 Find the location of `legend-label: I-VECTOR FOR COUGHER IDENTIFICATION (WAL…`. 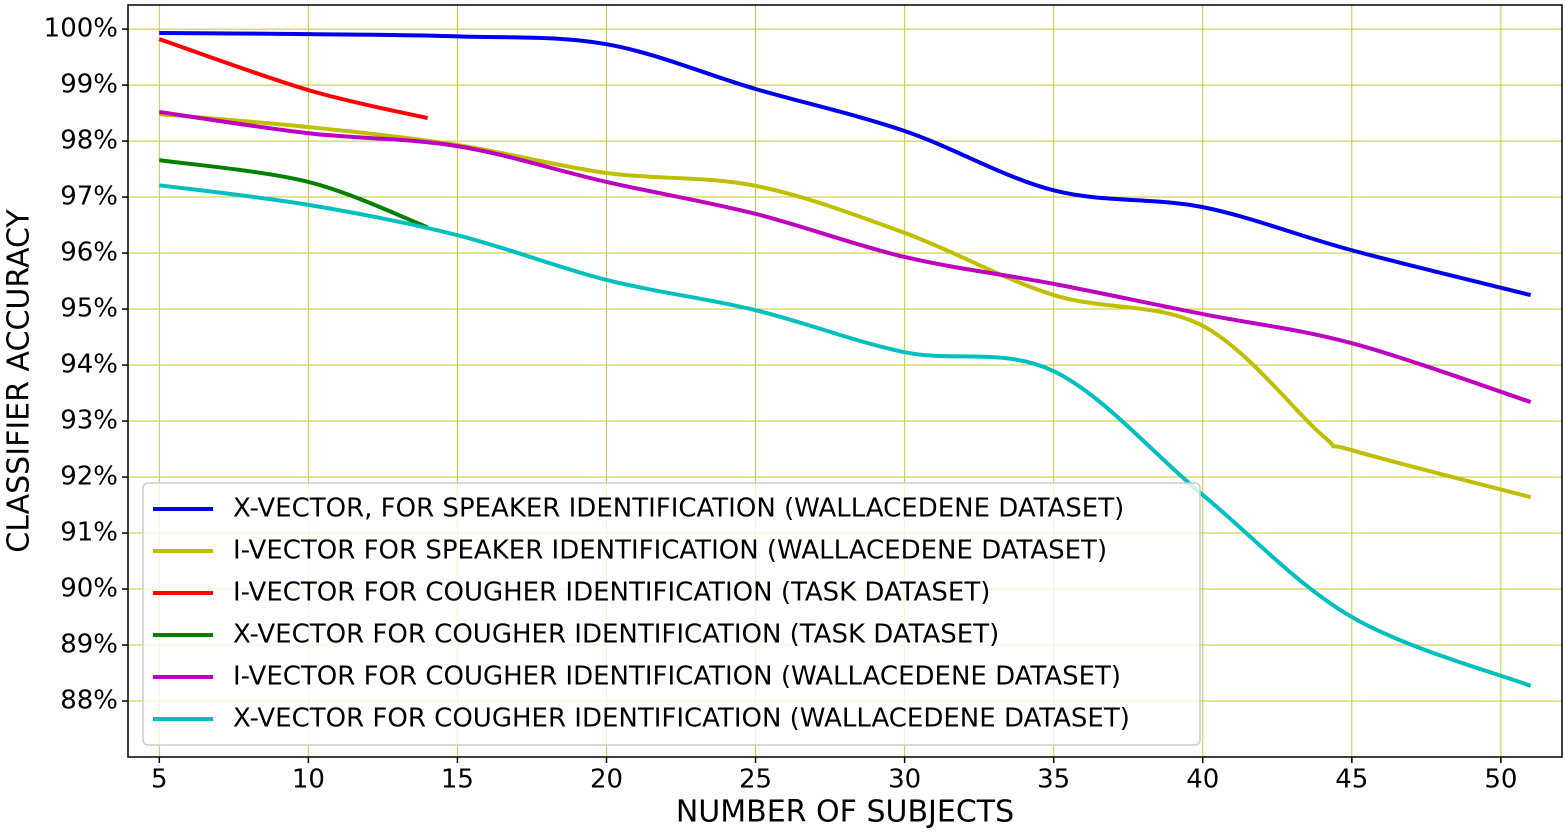

legend-label: I-VECTOR FOR COUGHER IDENTIFICATION (WAL… is located at coordinates (677, 677).